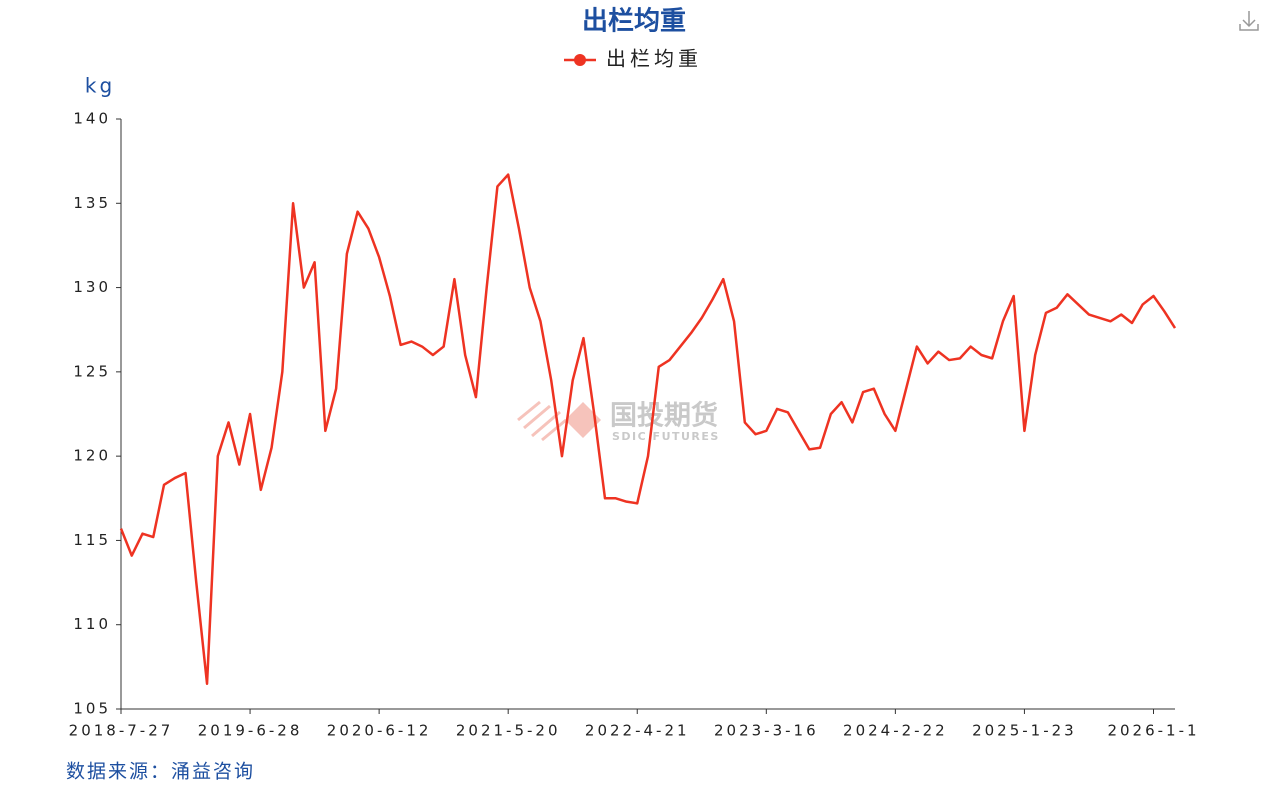  I want to click on y-tick-label: 105, so click(92, 709).